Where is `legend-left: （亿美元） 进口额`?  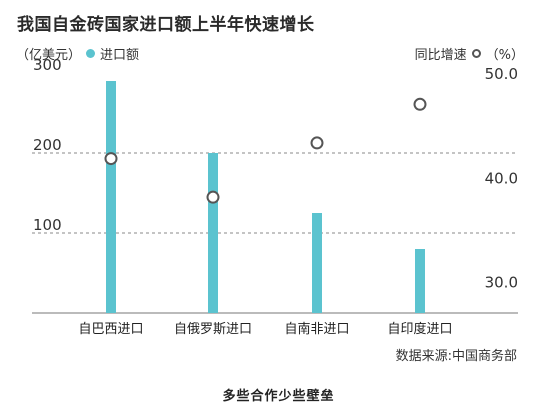
legend-left: （亿美元） 进口额 is located at coordinates (77, 53).